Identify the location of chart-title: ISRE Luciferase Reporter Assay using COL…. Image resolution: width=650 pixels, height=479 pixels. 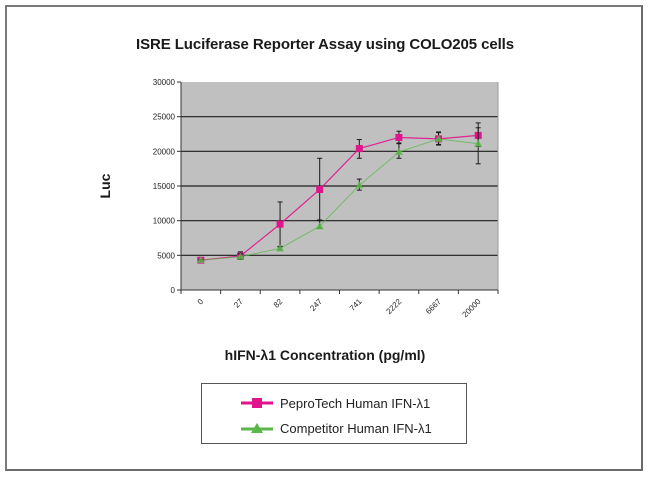
(325, 44).